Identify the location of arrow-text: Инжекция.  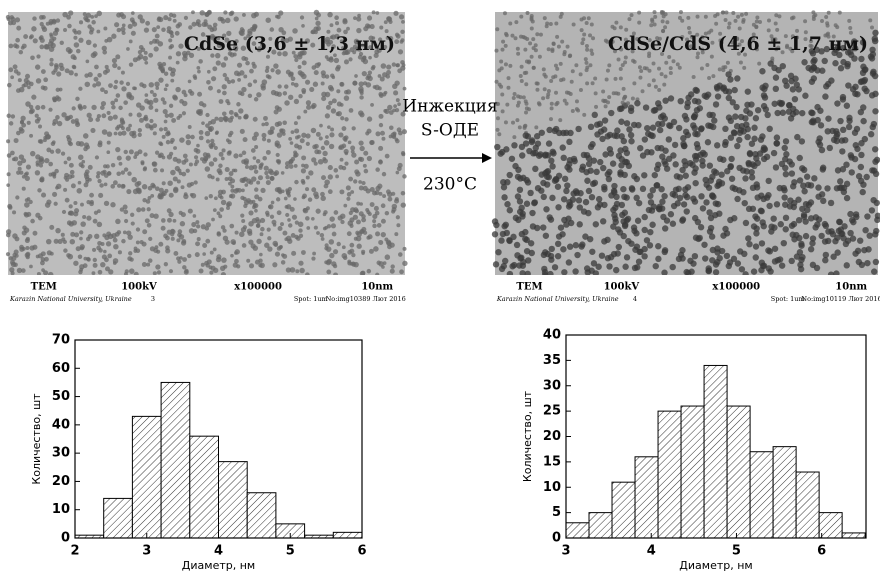
(449, 107).